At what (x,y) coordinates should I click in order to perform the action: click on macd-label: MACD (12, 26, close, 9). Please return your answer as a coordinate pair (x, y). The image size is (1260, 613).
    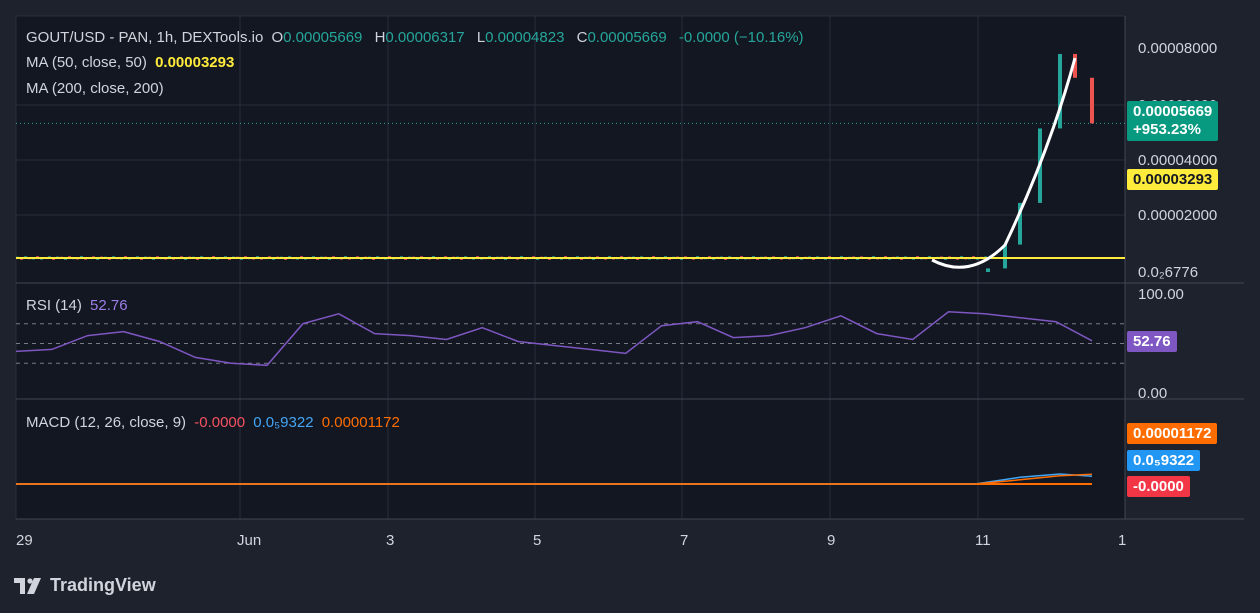
    Looking at the image, I should click on (106, 422).